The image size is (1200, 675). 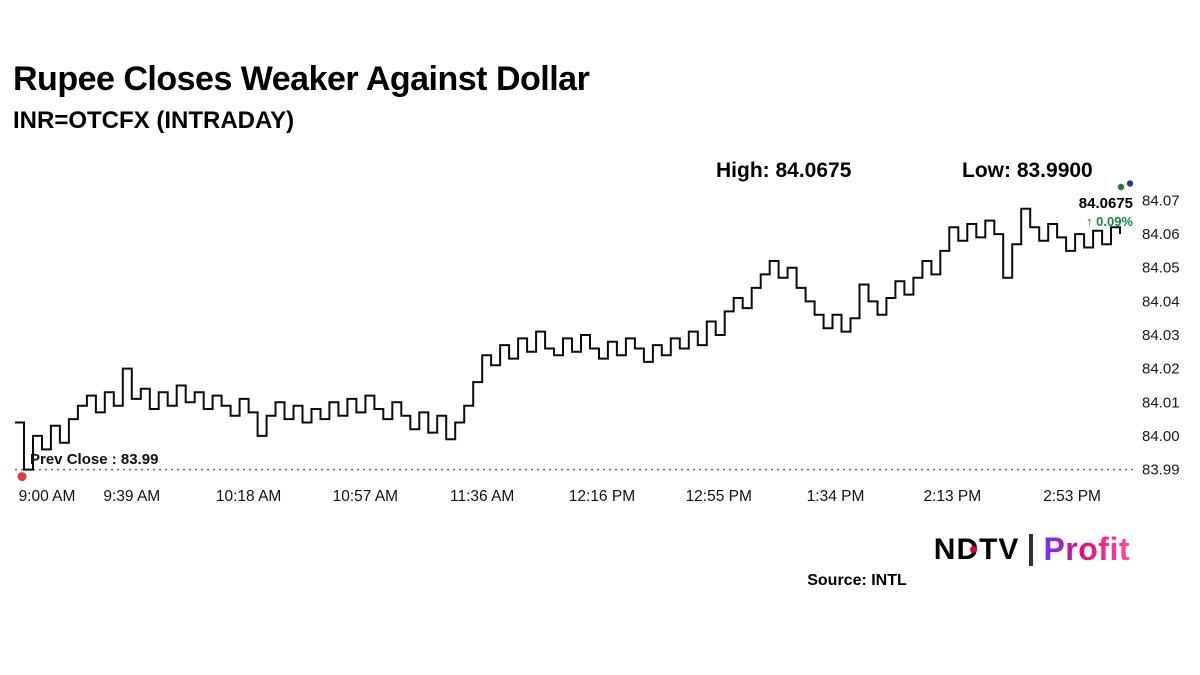 I want to click on low-annotation: Low: 83.9900, so click(x=1027, y=170).